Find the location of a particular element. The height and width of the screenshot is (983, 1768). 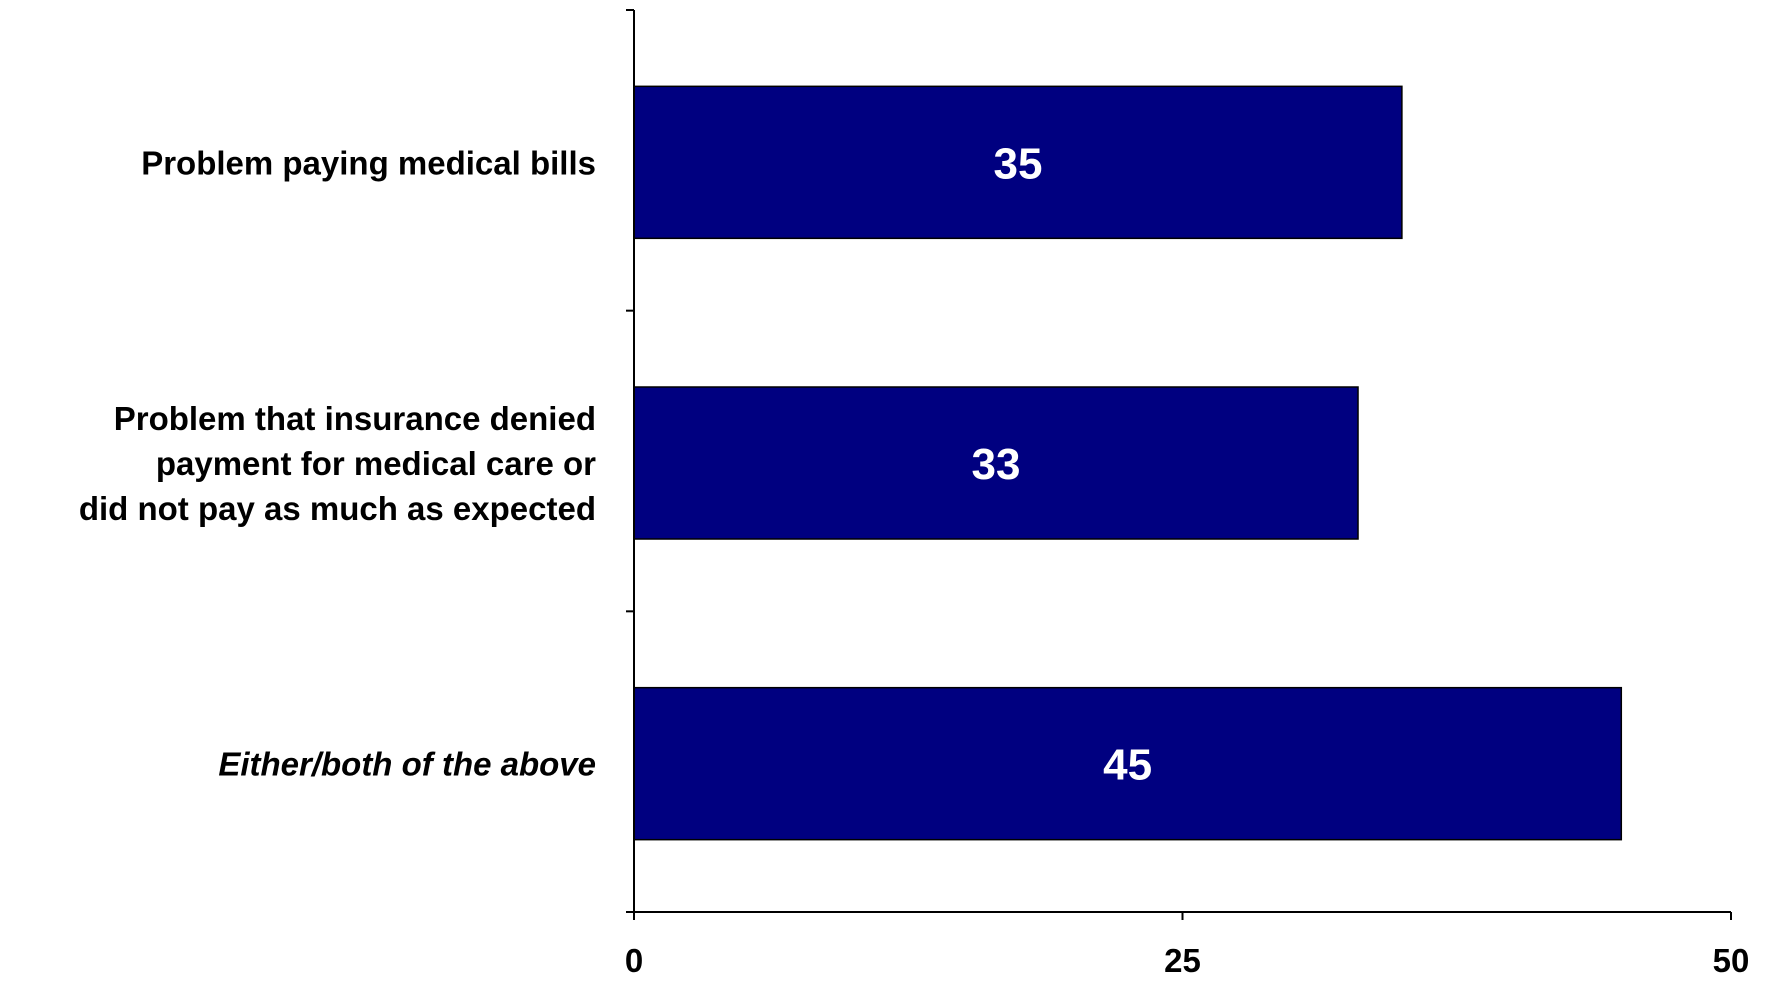

category-label-3: Either/both of the above is located at coordinates (407, 764).